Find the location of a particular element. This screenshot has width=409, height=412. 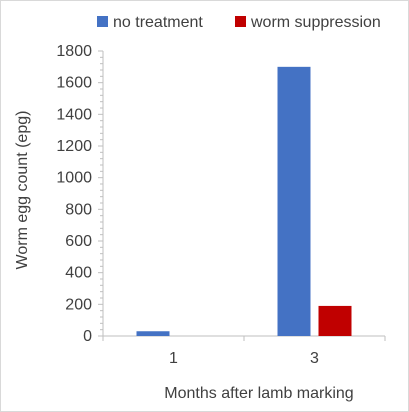

y-tick-label: 600 is located at coordinates (78, 241).